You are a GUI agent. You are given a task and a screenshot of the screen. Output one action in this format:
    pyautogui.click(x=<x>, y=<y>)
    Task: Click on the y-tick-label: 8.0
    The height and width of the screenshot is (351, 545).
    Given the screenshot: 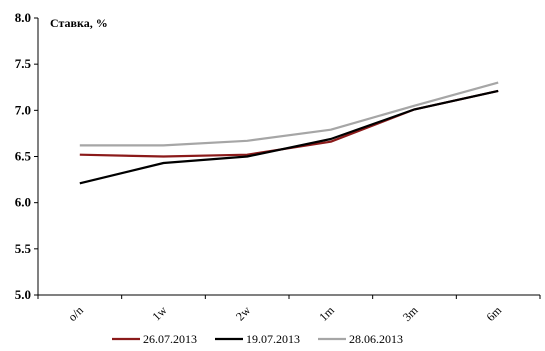 What is the action you would take?
    pyautogui.click(x=23, y=17)
    